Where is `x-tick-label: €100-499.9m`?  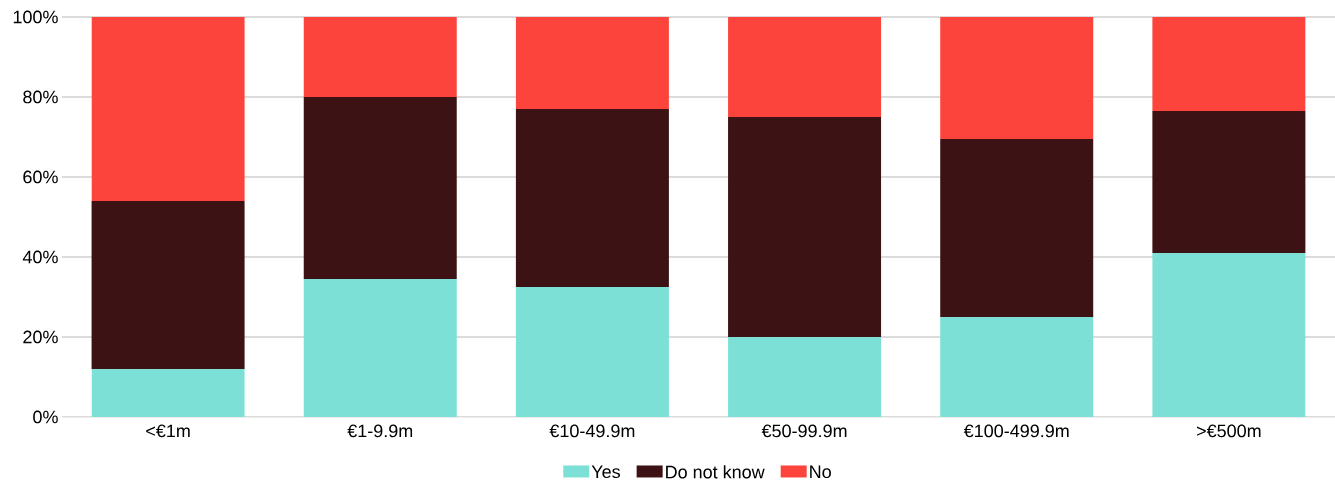
x-tick-label: €100-499.9m is located at coordinates (1016, 431).